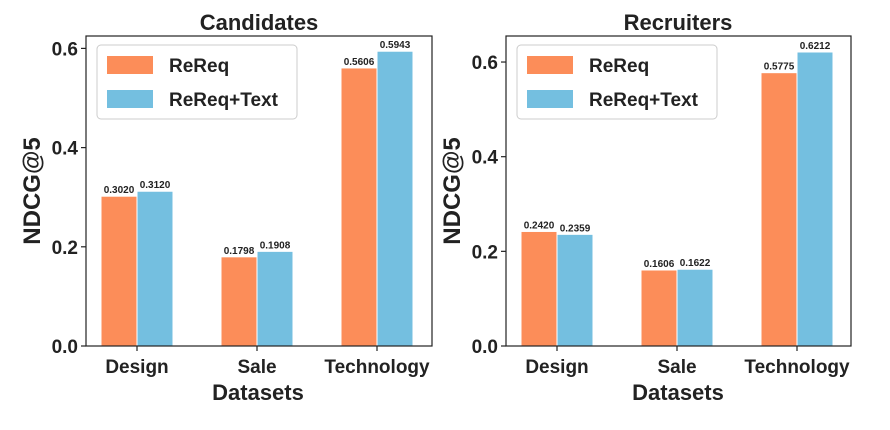 This screenshot has height=430, width=890. I want to click on bar-value-label: 0.1798, so click(239, 251).